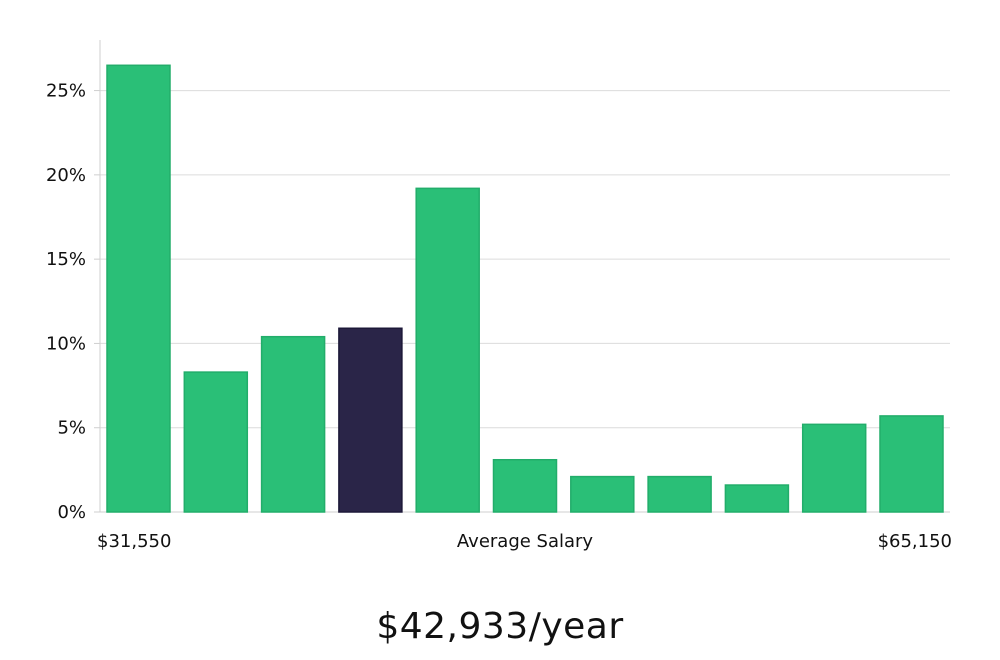  What do you see at coordinates (73, 302) in the screenshot?
I see `y-axis-ticks: 0% 5% 10% 15% 20% 25%` at bounding box center [73, 302].